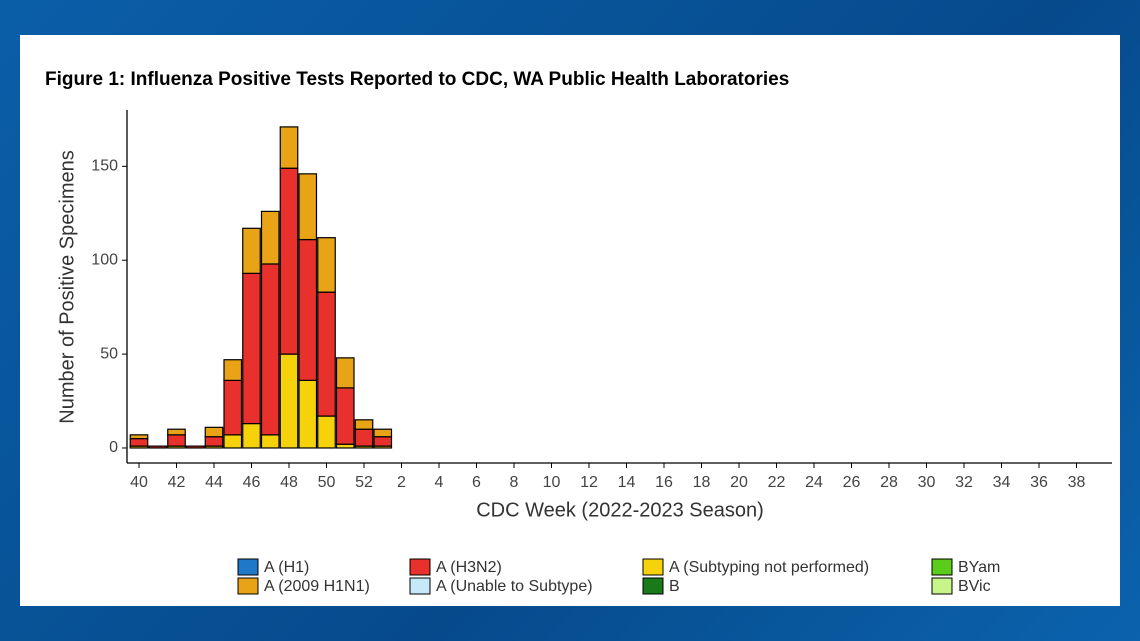 Image resolution: width=1140 pixels, height=641 pixels. Describe the element at coordinates (364, 482) in the screenshot. I see `x-tick-label: 52` at that location.